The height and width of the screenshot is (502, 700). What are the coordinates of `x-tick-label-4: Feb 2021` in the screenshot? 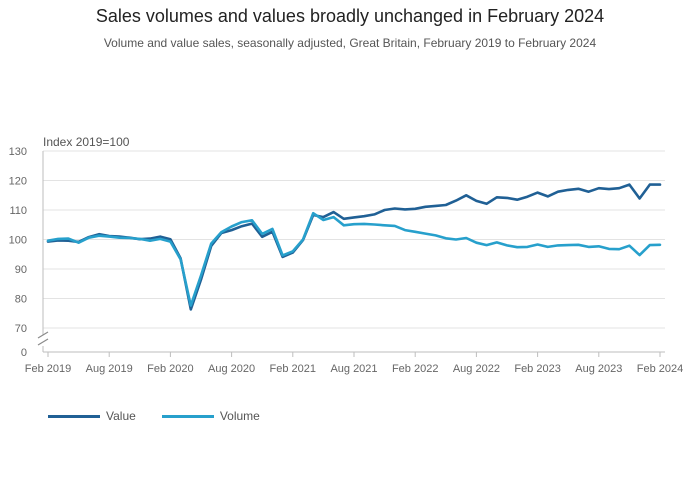 It's located at (293, 369).